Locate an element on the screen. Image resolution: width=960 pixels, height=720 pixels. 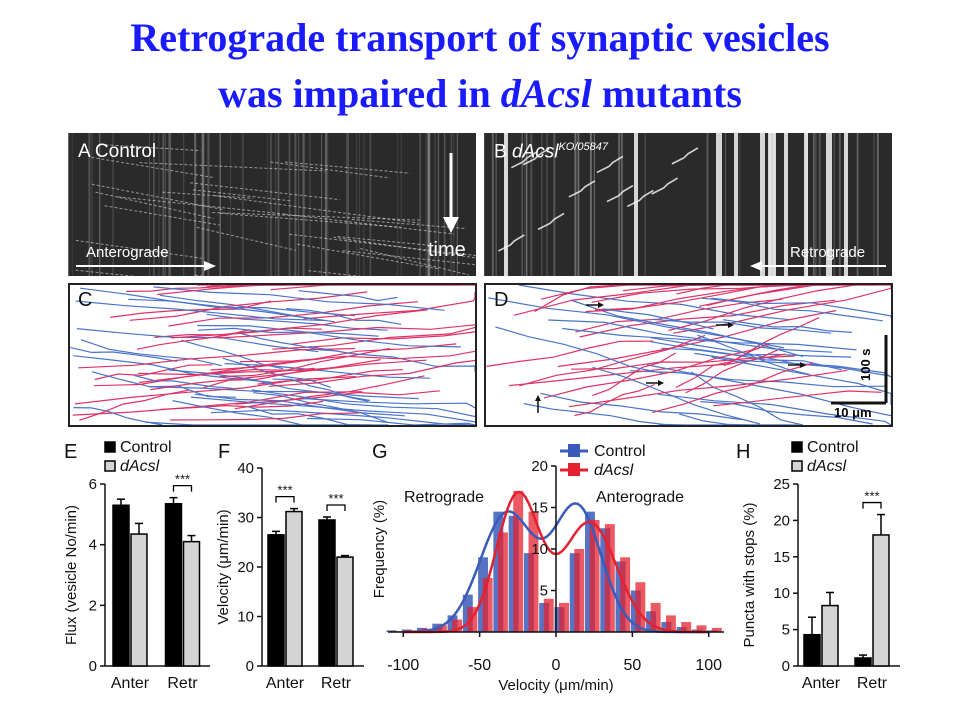
panel-letter: G is located at coordinates (380, 452).